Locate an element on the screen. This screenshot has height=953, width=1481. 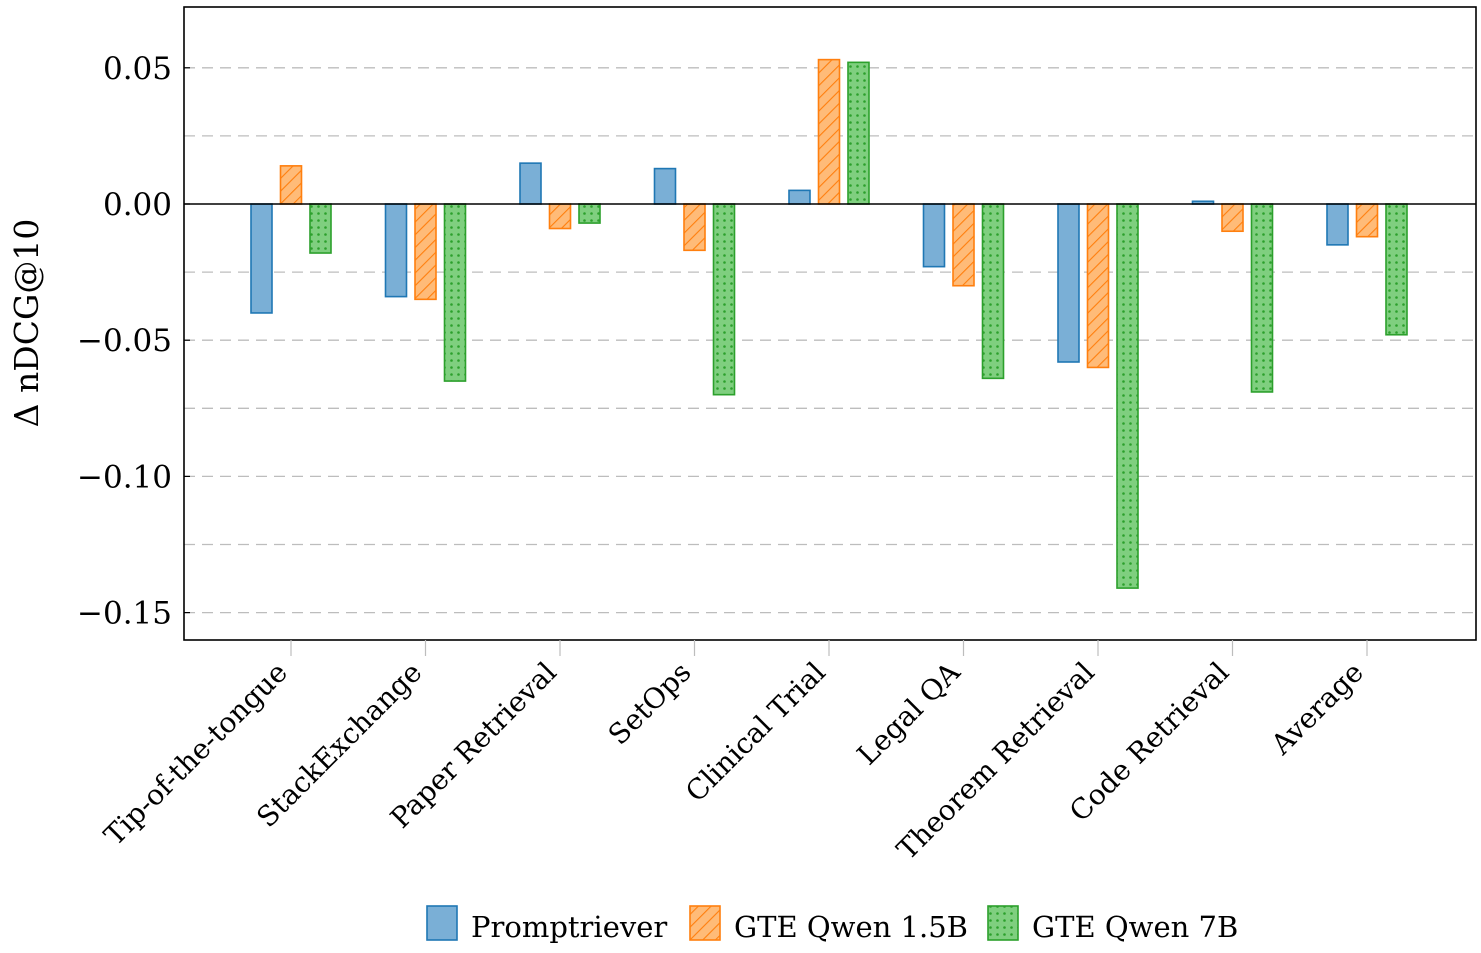
bar-gte-qwen-7b-paper-retrieval is located at coordinates (589, 213).